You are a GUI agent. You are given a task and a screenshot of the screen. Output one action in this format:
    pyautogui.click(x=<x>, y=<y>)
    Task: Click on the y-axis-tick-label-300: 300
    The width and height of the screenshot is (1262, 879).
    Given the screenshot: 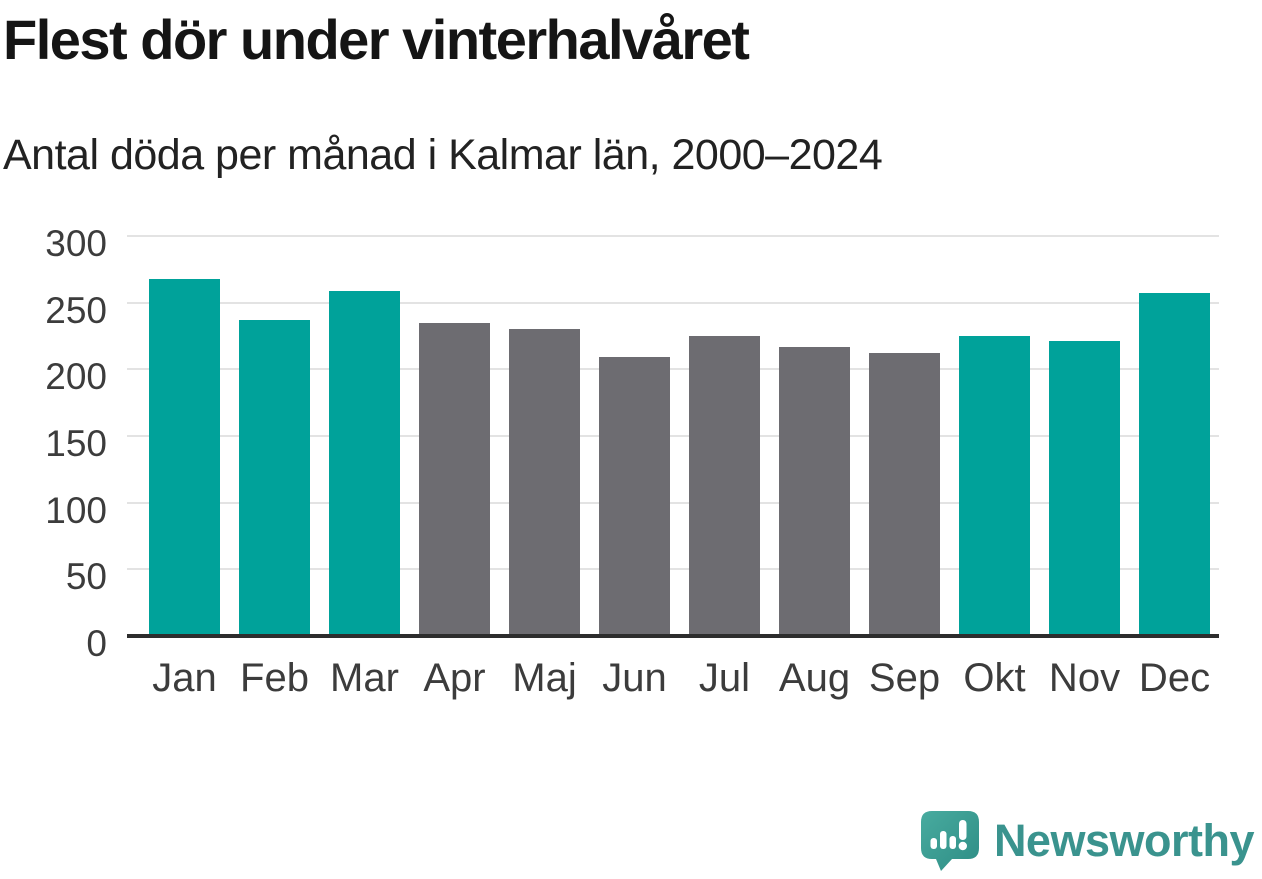 What is the action you would take?
    pyautogui.click(x=76, y=243)
    